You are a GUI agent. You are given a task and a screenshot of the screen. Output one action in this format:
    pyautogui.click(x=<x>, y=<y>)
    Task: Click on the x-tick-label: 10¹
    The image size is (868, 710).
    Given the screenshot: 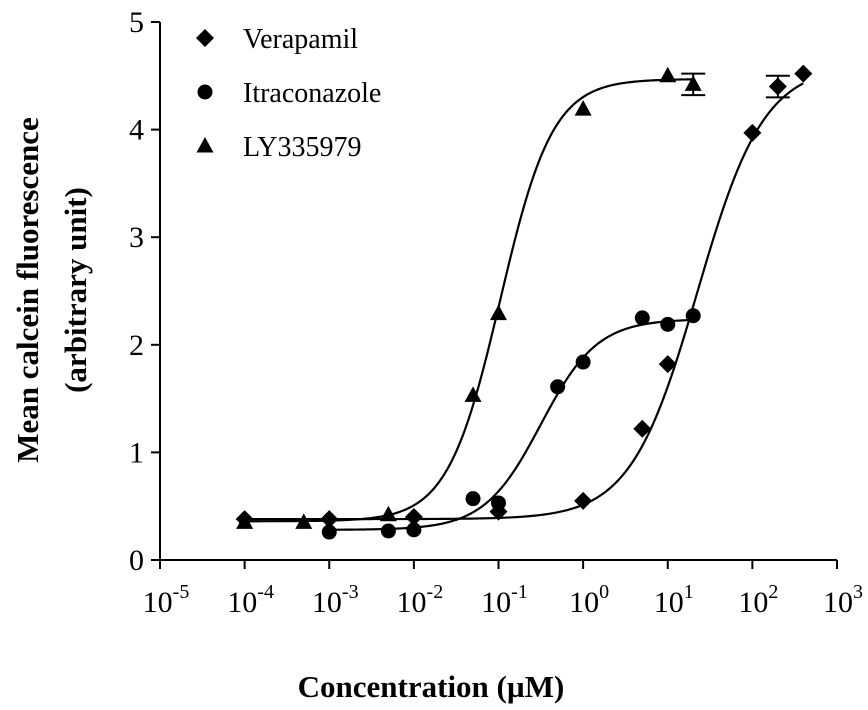 What is the action you would take?
    pyautogui.click(x=674, y=600)
    